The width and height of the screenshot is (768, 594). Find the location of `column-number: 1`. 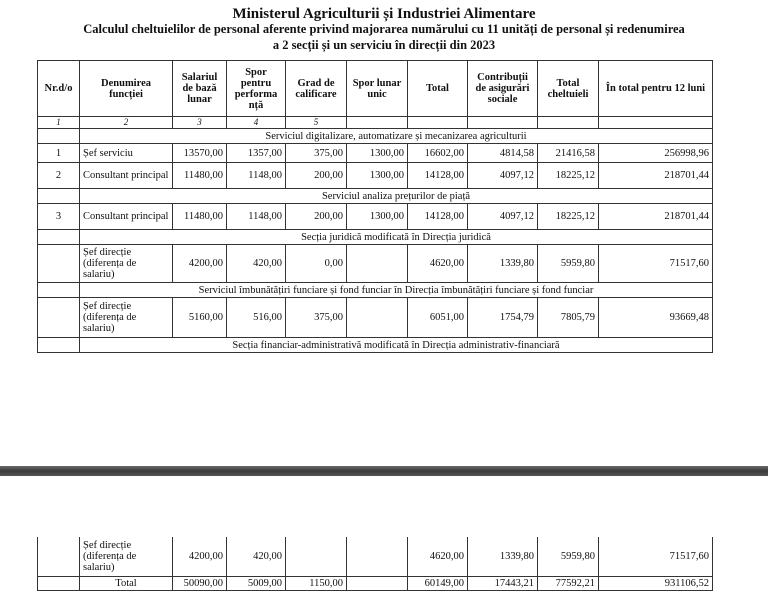

column-number: 1 is located at coordinates (58, 122).